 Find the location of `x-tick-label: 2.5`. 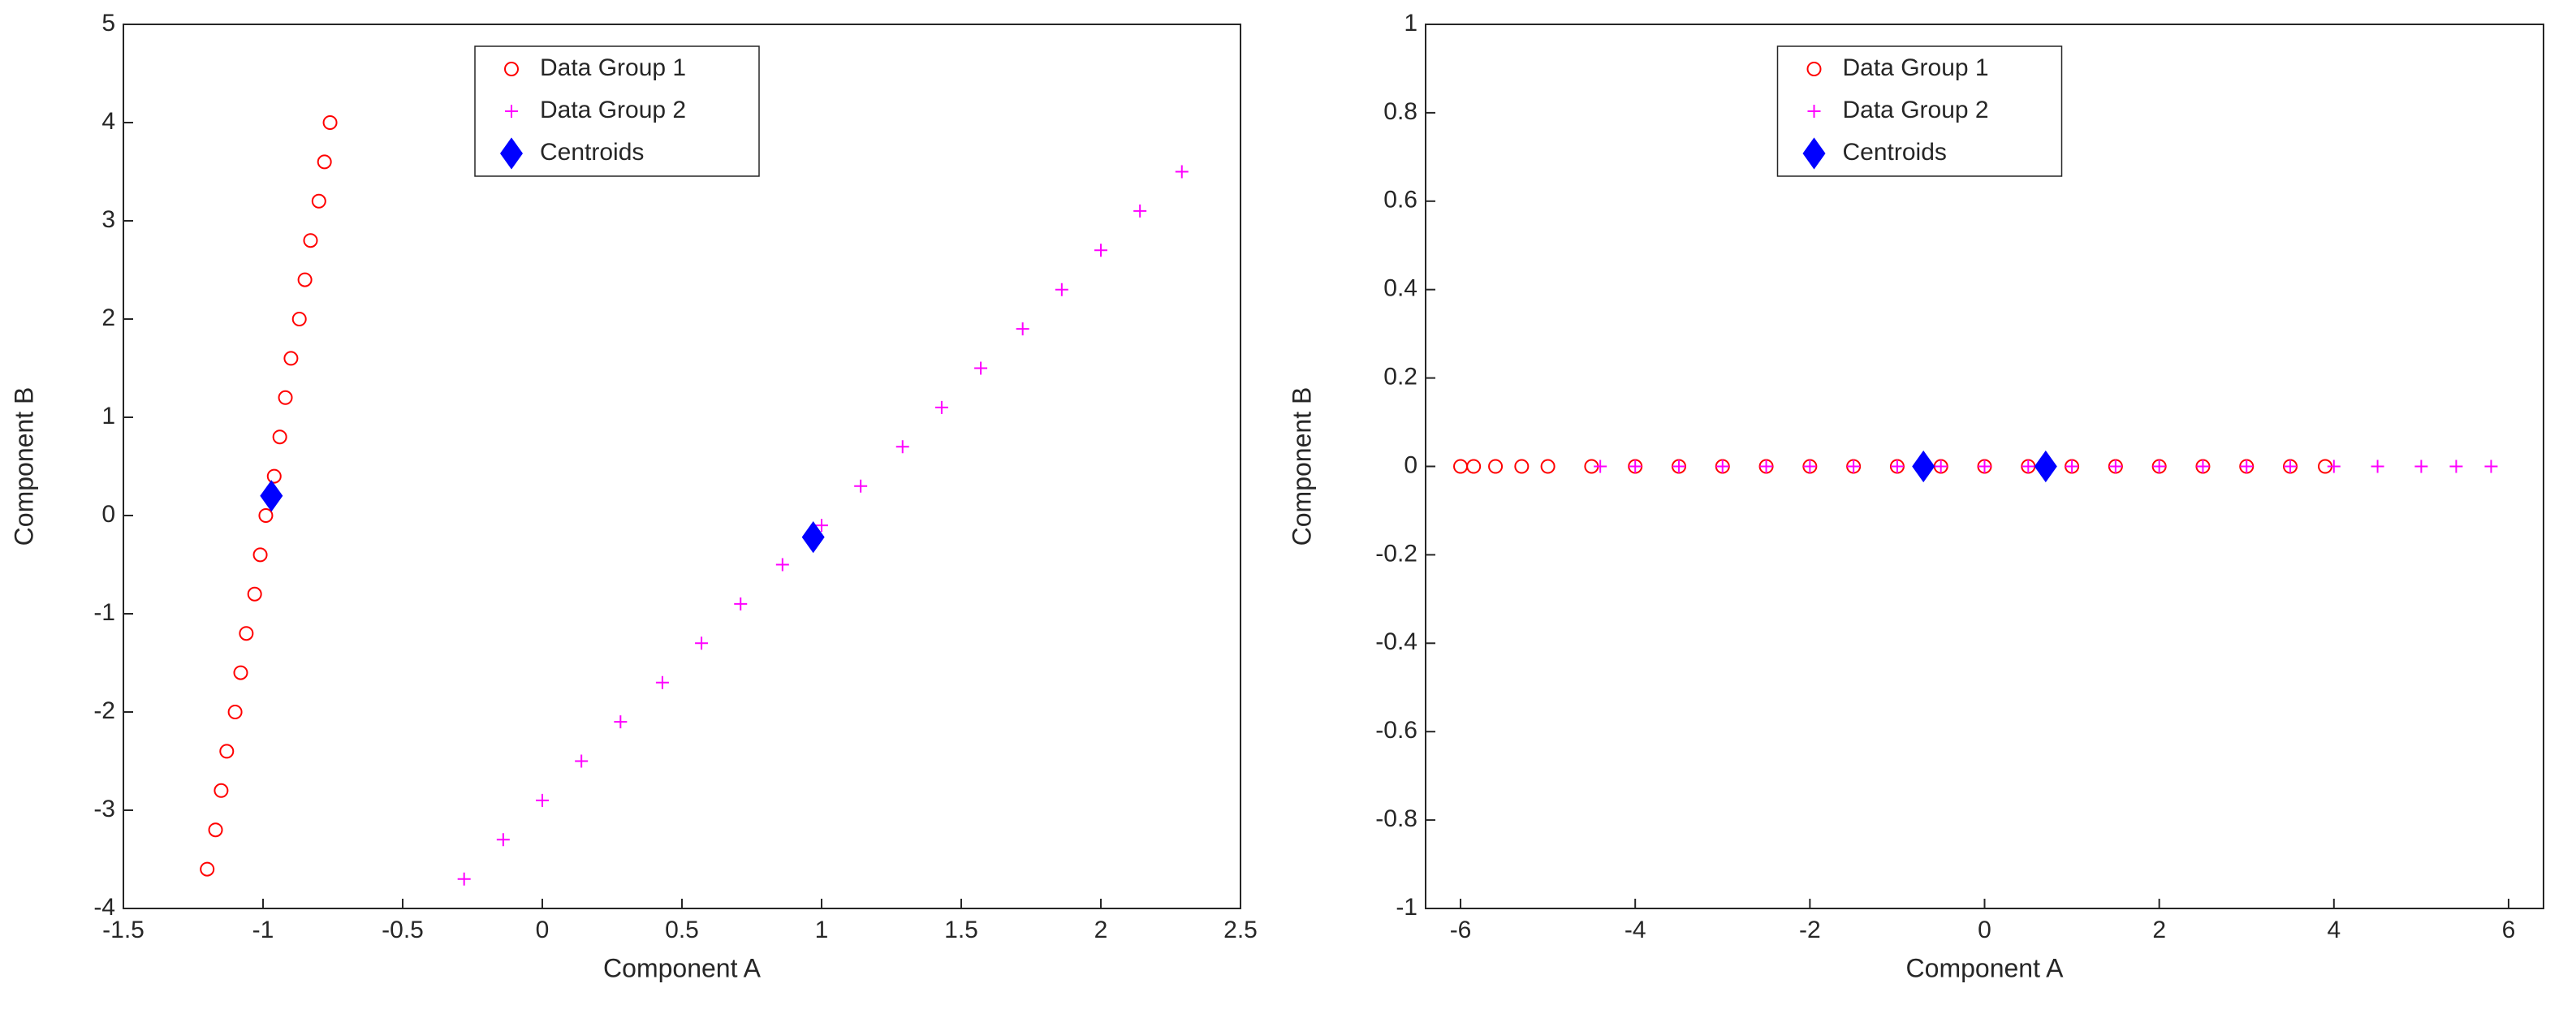

x-tick-label: 2.5 is located at coordinates (1240, 930).